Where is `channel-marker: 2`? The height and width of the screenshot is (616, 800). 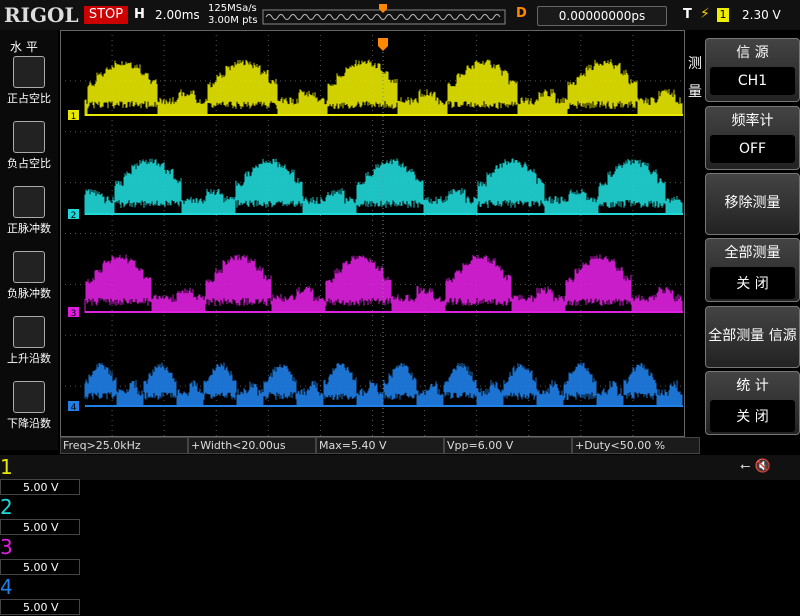 channel-marker: 2 is located at coordinates (73, 215).